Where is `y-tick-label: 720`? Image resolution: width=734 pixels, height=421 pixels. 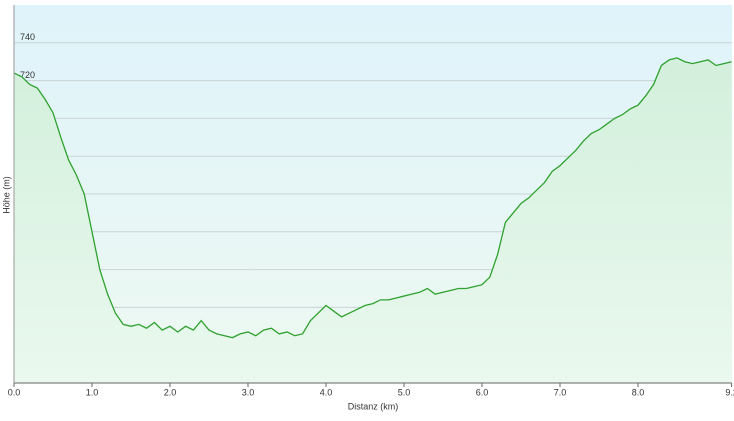
y-tick-label: 720 is located at coordinates (27, 75).